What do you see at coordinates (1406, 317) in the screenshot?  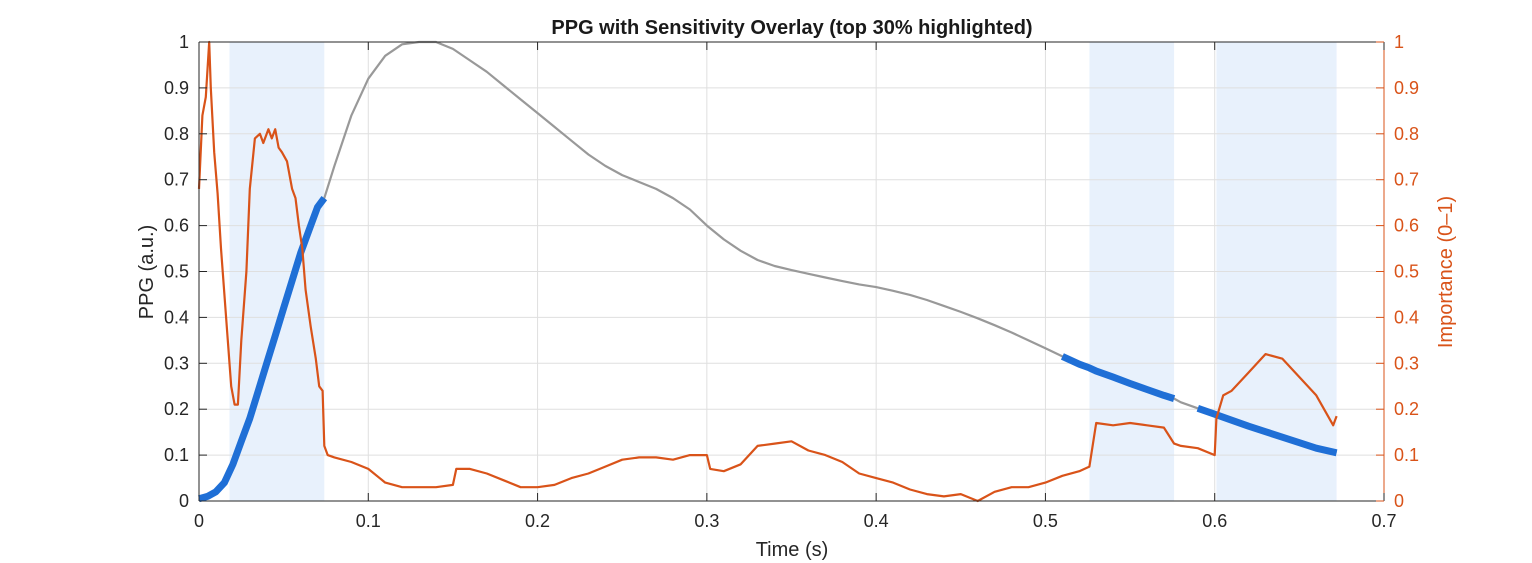 I see `y2-tick-label: 0.4` at bounding box center [1406, 317].